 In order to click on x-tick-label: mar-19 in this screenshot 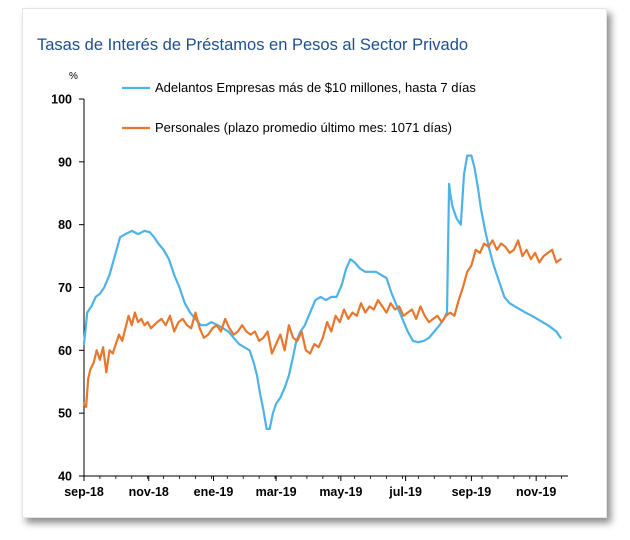, I will do `click(276, 492)`.